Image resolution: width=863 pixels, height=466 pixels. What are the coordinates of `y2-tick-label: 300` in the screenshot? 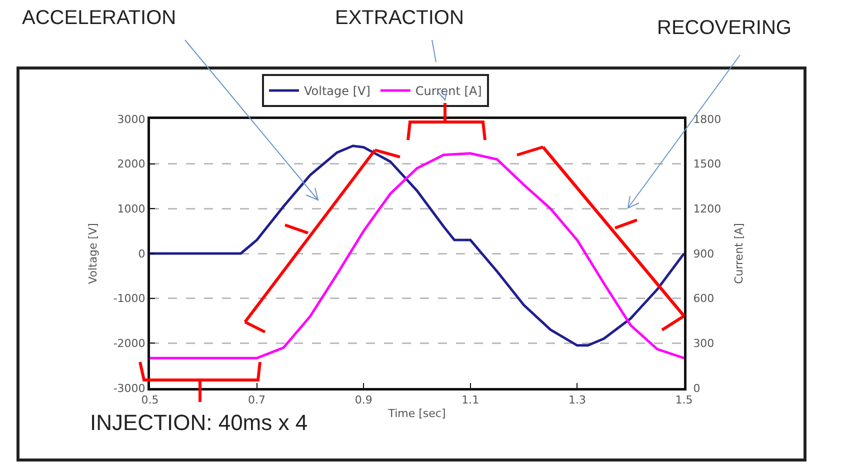 It's located at (703, 343).